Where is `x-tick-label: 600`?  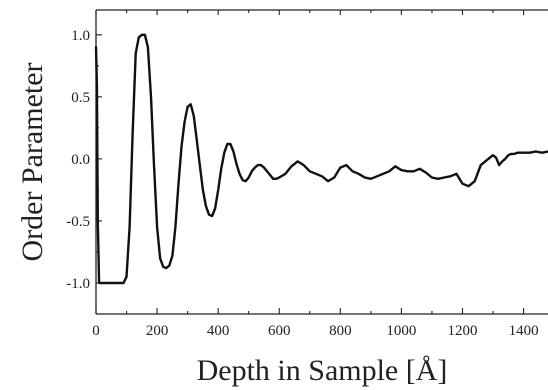
x-tick-label: 600 is located at coordinates (279, 331).